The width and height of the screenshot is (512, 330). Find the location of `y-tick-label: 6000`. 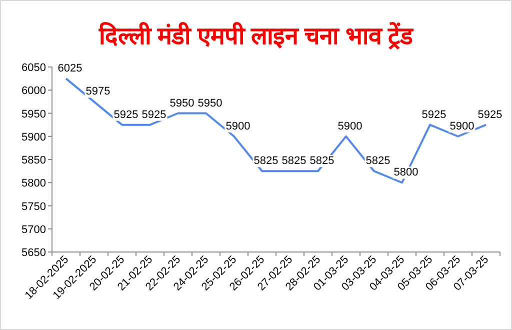

y-tick-label: 6000 is located at coordinates (34, 91).